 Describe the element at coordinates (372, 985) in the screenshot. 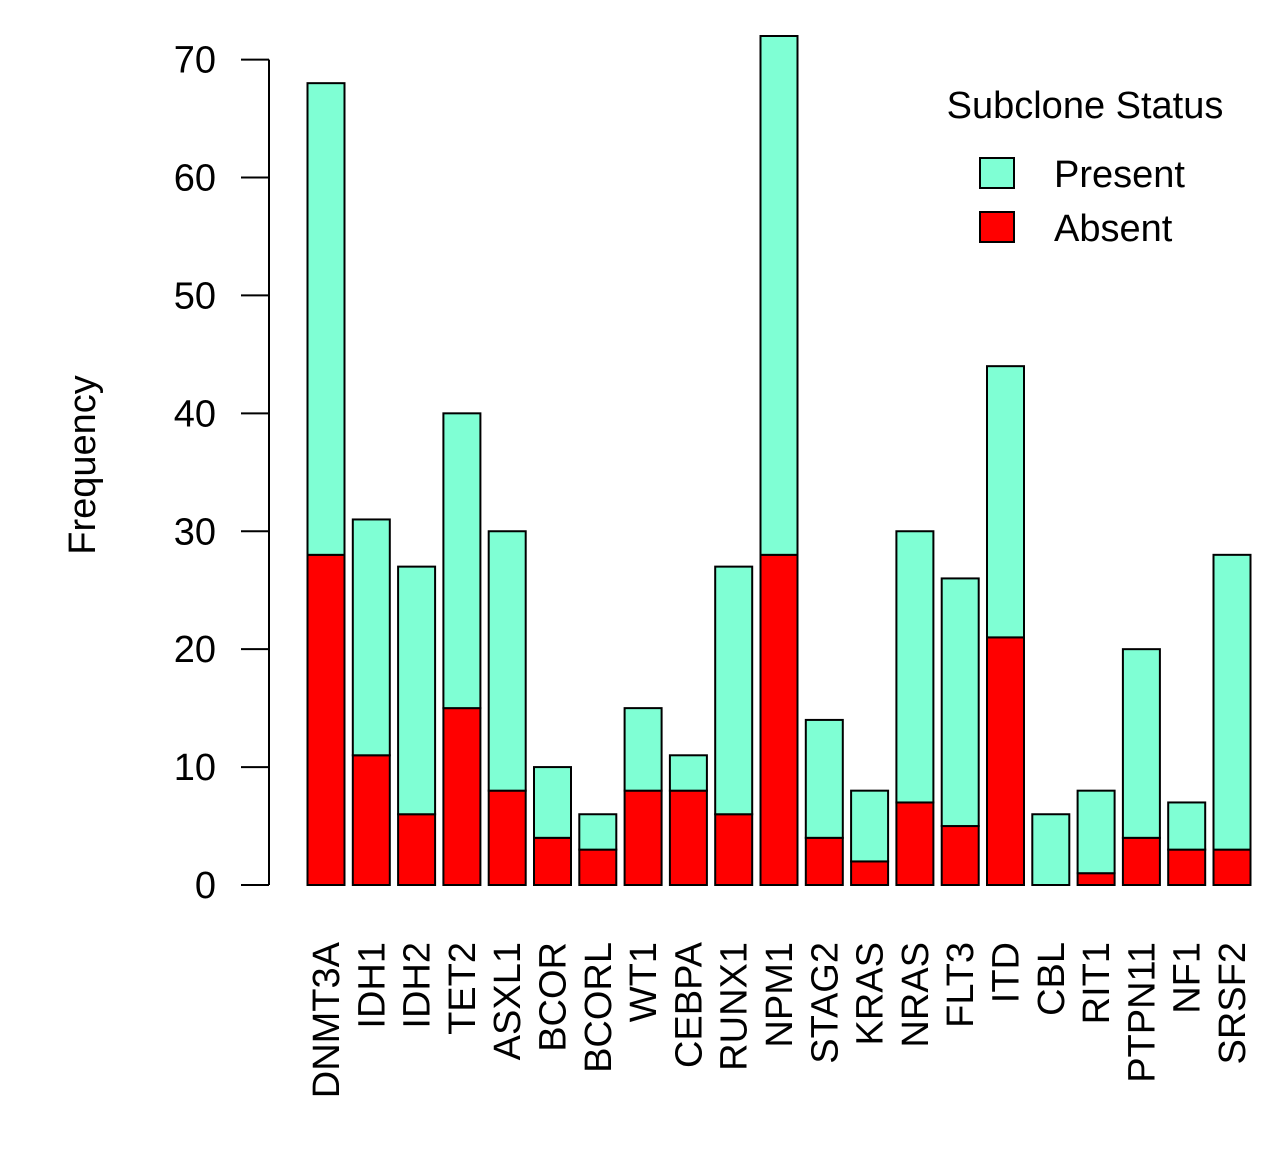

I see `x-tick-label: IDH1` at that location.